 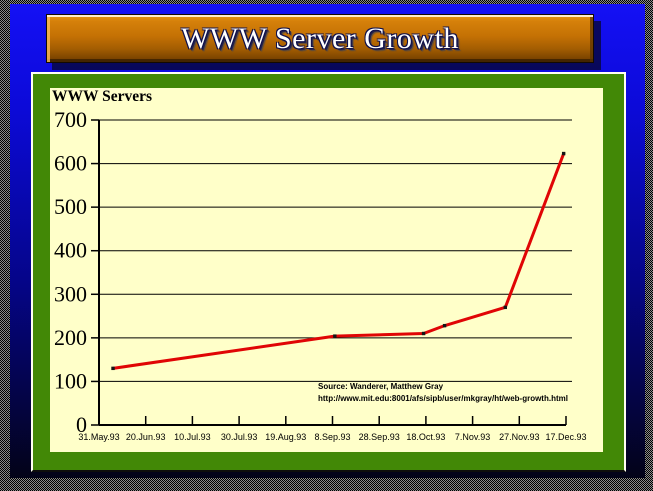 What do you see at coordinates (192, 437) in the screenshot?
I see `svg-text: 10.Jul.93` at bounding box center [192, 437].